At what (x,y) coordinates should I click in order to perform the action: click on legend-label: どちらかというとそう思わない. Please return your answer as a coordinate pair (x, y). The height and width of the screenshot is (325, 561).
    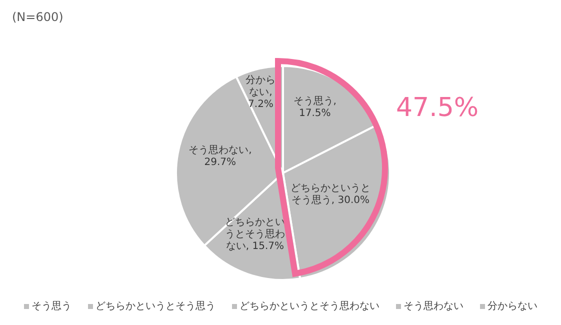
    Looking at the image, I should click on (309, 306).